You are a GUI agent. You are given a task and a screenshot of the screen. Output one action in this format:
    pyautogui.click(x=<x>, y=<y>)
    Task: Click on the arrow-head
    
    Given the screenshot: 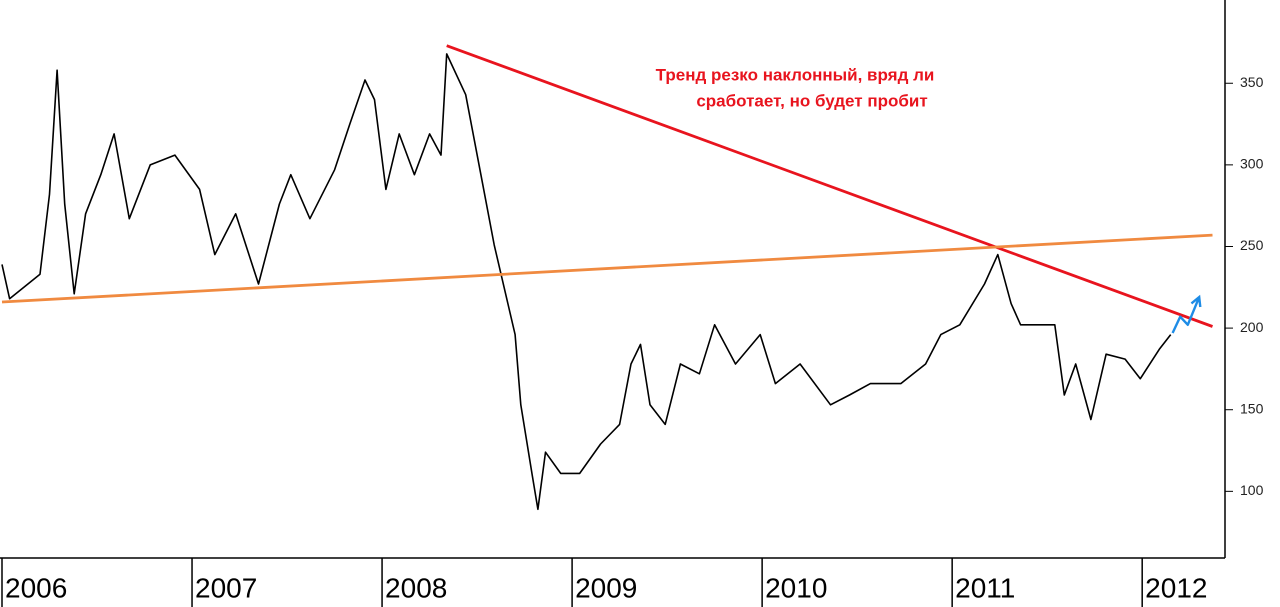 What is the action you would take?
    pyautogui.click(x=1196, y=301)
    